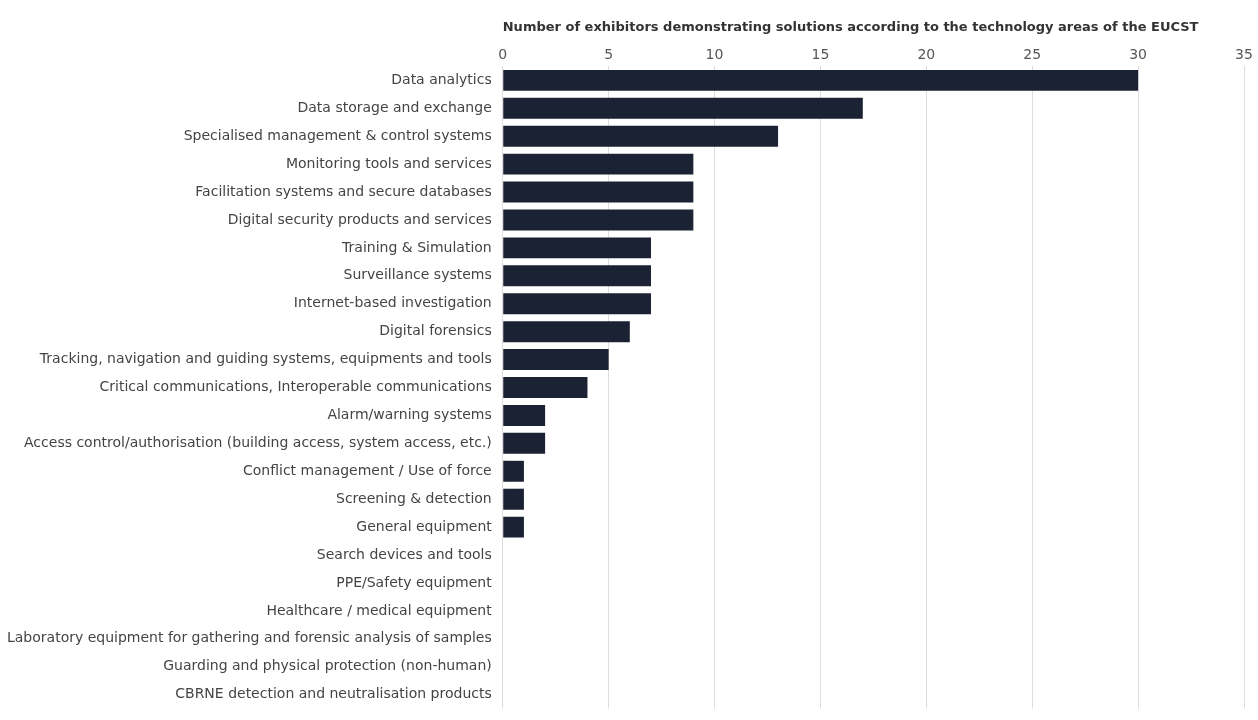 The height and width of the screenshot is (720, 1258). I want to click on chart-title: Number of exhibitors demonstrating solutions according to the technology areas of the EUCST, so click(850, 27).